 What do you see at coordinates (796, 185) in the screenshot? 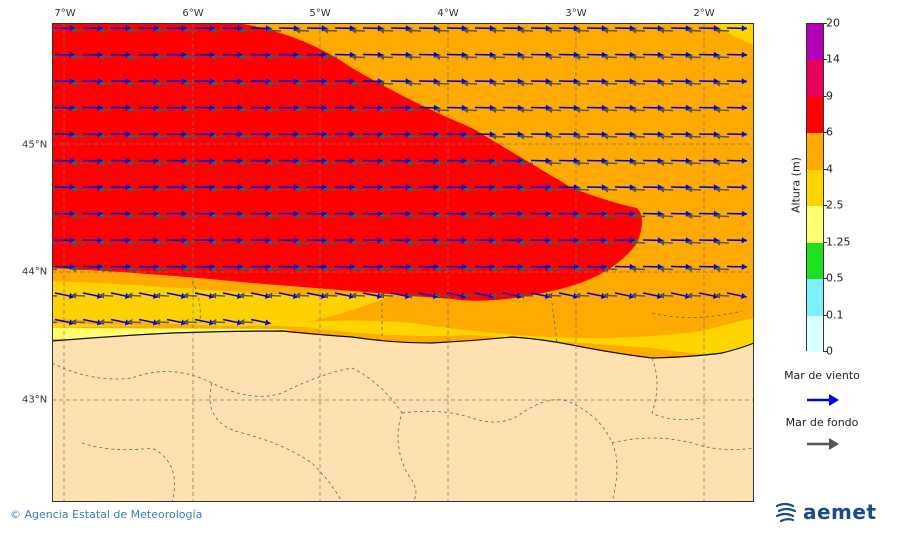
I see `colorbar-title: Altura (m)` at bounding box center [796, 185].